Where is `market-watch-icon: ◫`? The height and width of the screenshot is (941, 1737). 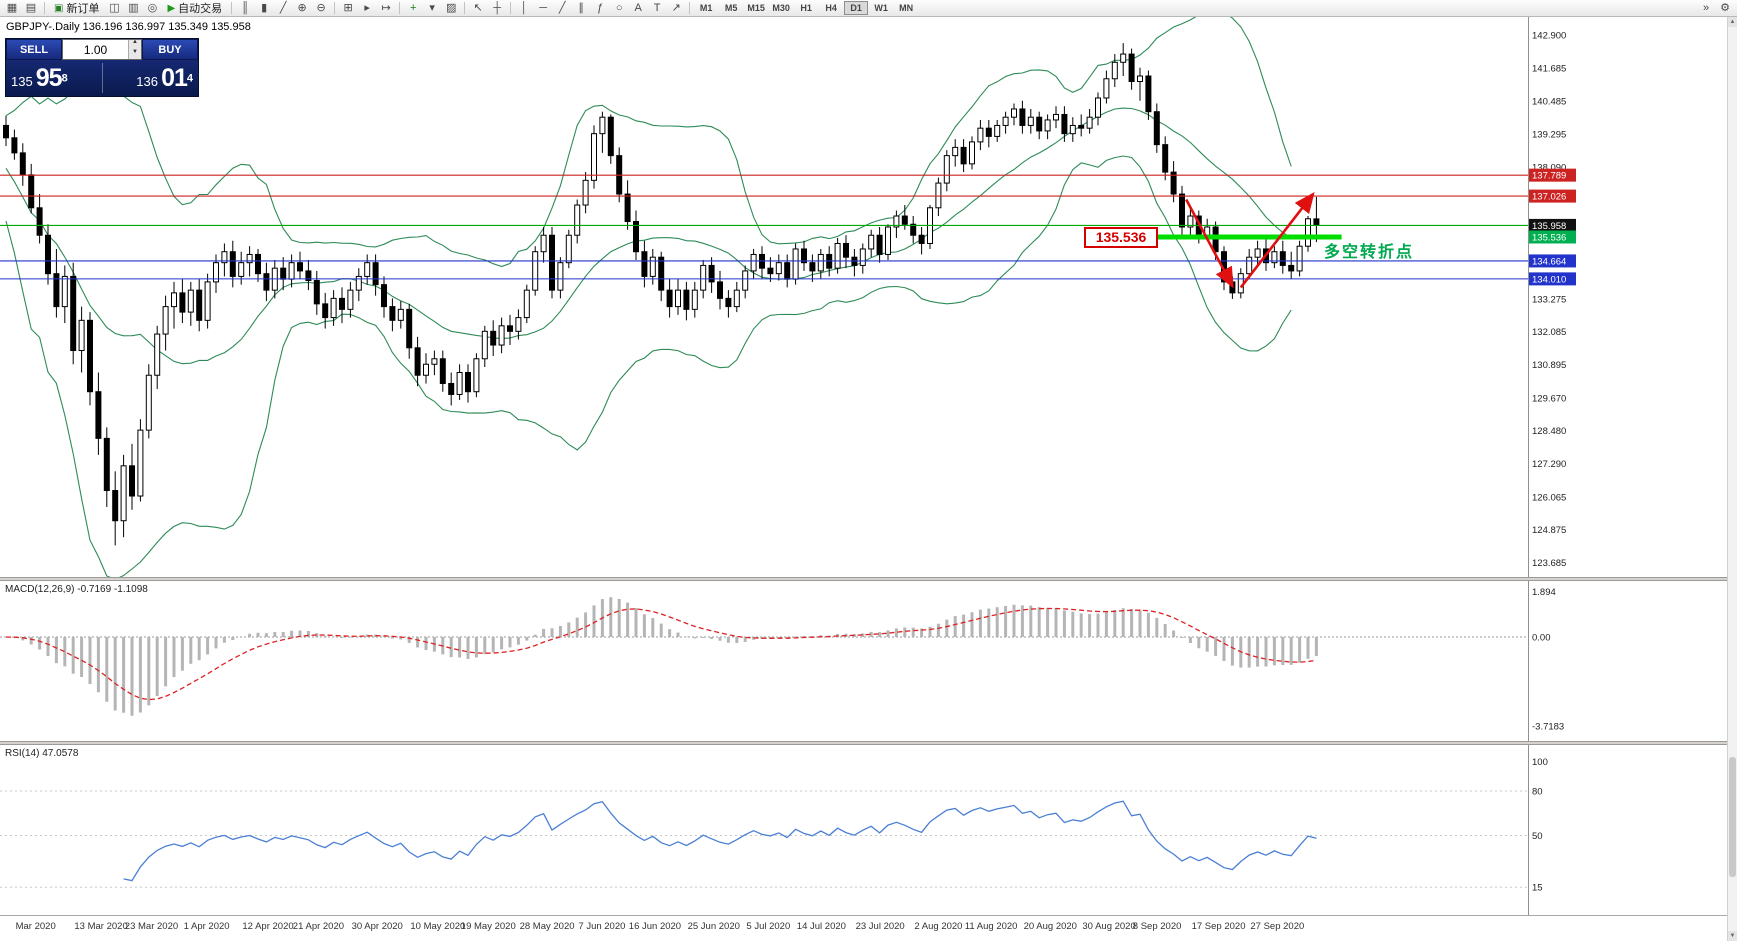 market-watch-icon: ◫ is located at coordinates (114, 7).